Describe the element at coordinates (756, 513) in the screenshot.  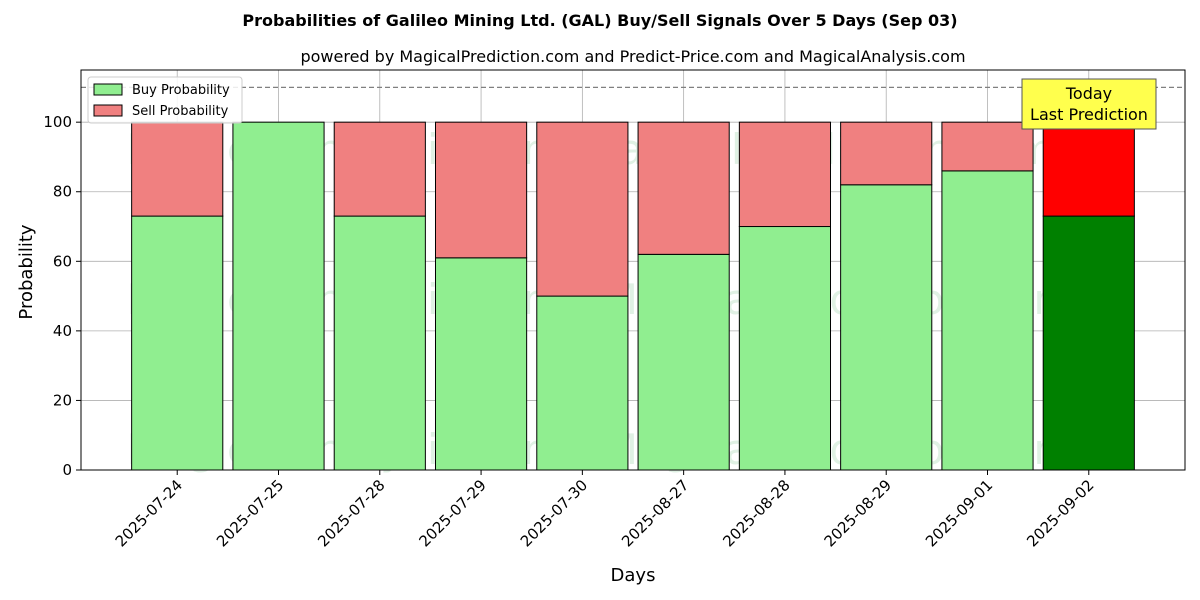
I see `x-tick-label: 2025-08-28` at that location.